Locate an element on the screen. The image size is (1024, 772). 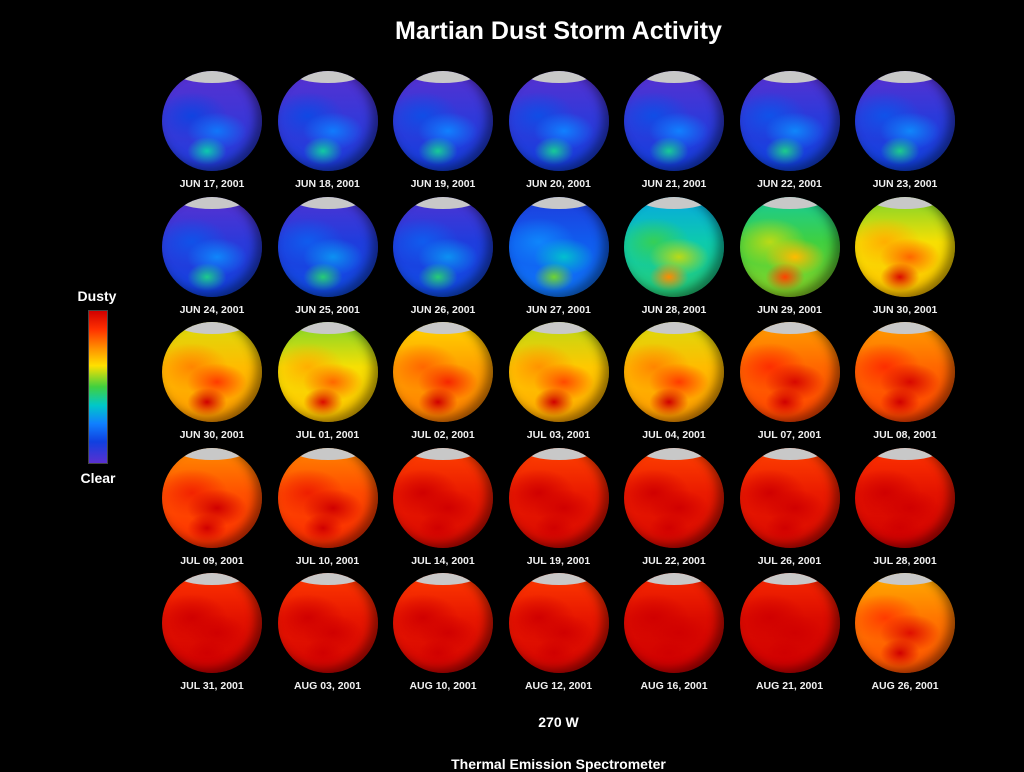
legend-color-bar is located at coordinates (98, 387).